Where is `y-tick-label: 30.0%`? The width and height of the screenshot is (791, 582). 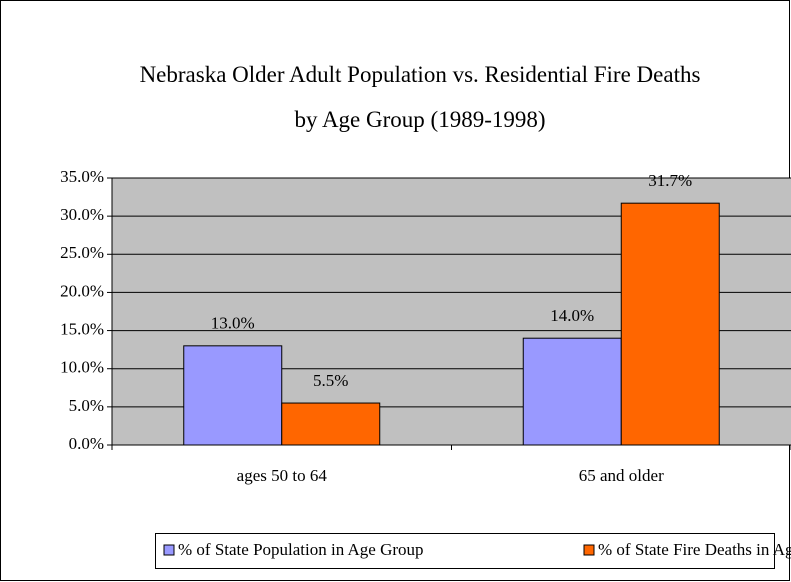
y-tick-label: 30.0% is located at coordinates (82, 214).